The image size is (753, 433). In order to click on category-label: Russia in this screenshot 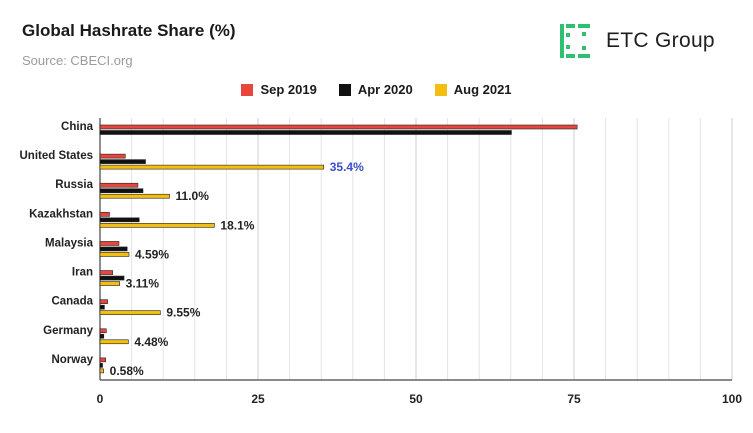, I will do `click(74, 185)`.